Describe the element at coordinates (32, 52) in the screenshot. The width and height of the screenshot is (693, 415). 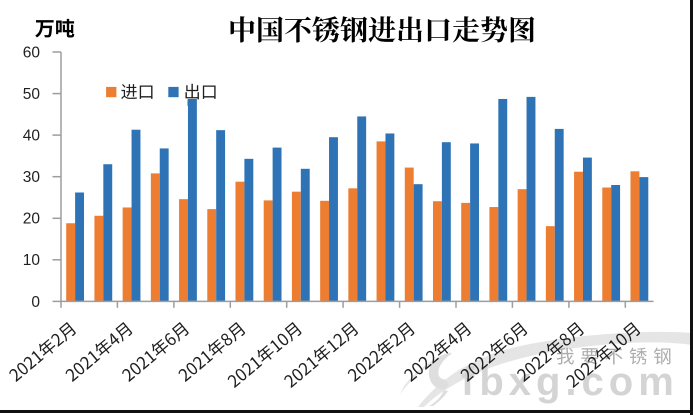
I see `svg-text: 60` at that location.